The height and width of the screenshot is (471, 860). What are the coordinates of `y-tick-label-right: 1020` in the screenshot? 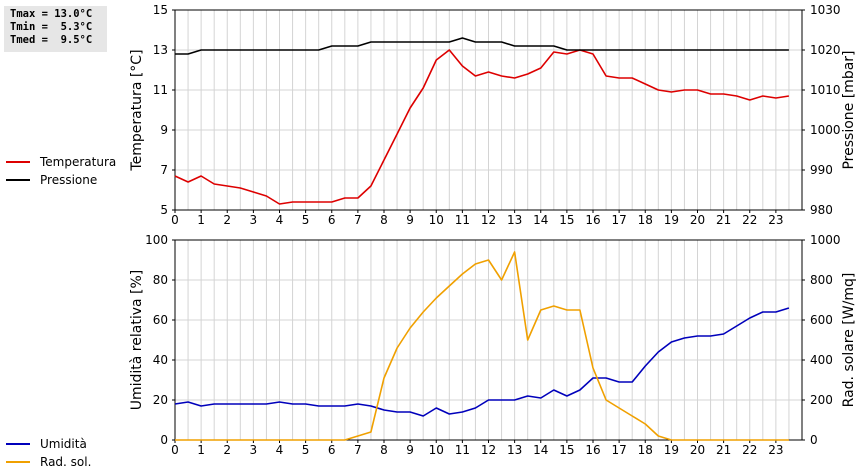 It's located at (825, 50).